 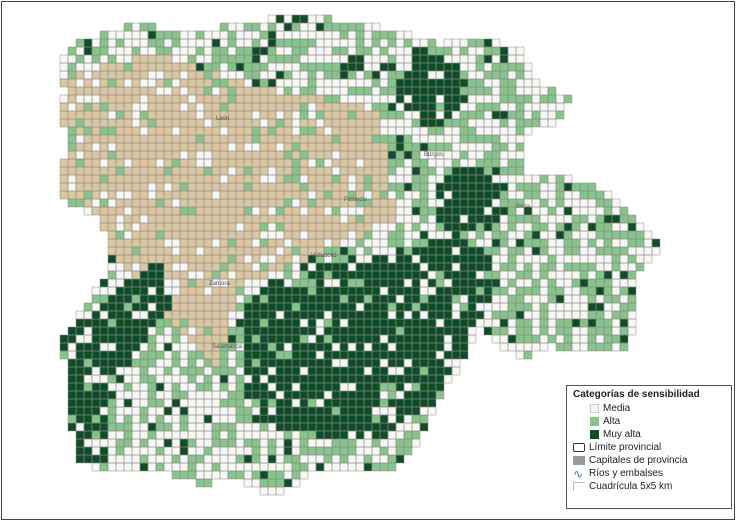 I want to click on city-label-soria: Soria, so click(x=523, y=207).